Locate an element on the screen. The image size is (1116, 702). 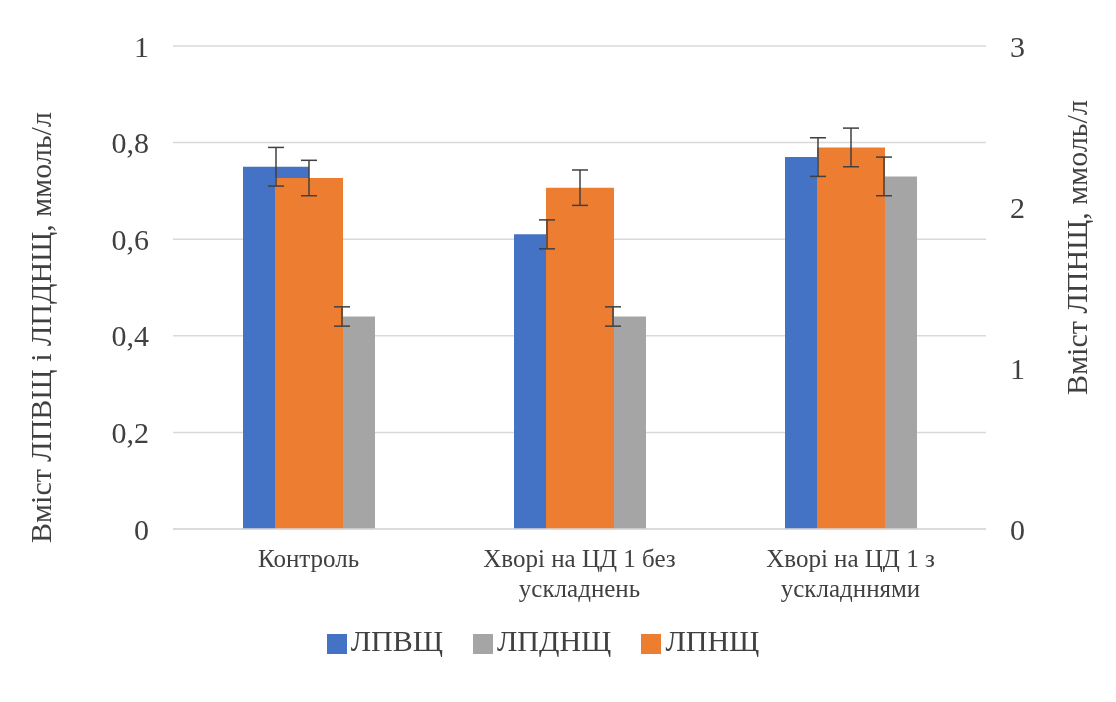
legend-label: ЛПДНЩ is located at coordinates (554, 640).